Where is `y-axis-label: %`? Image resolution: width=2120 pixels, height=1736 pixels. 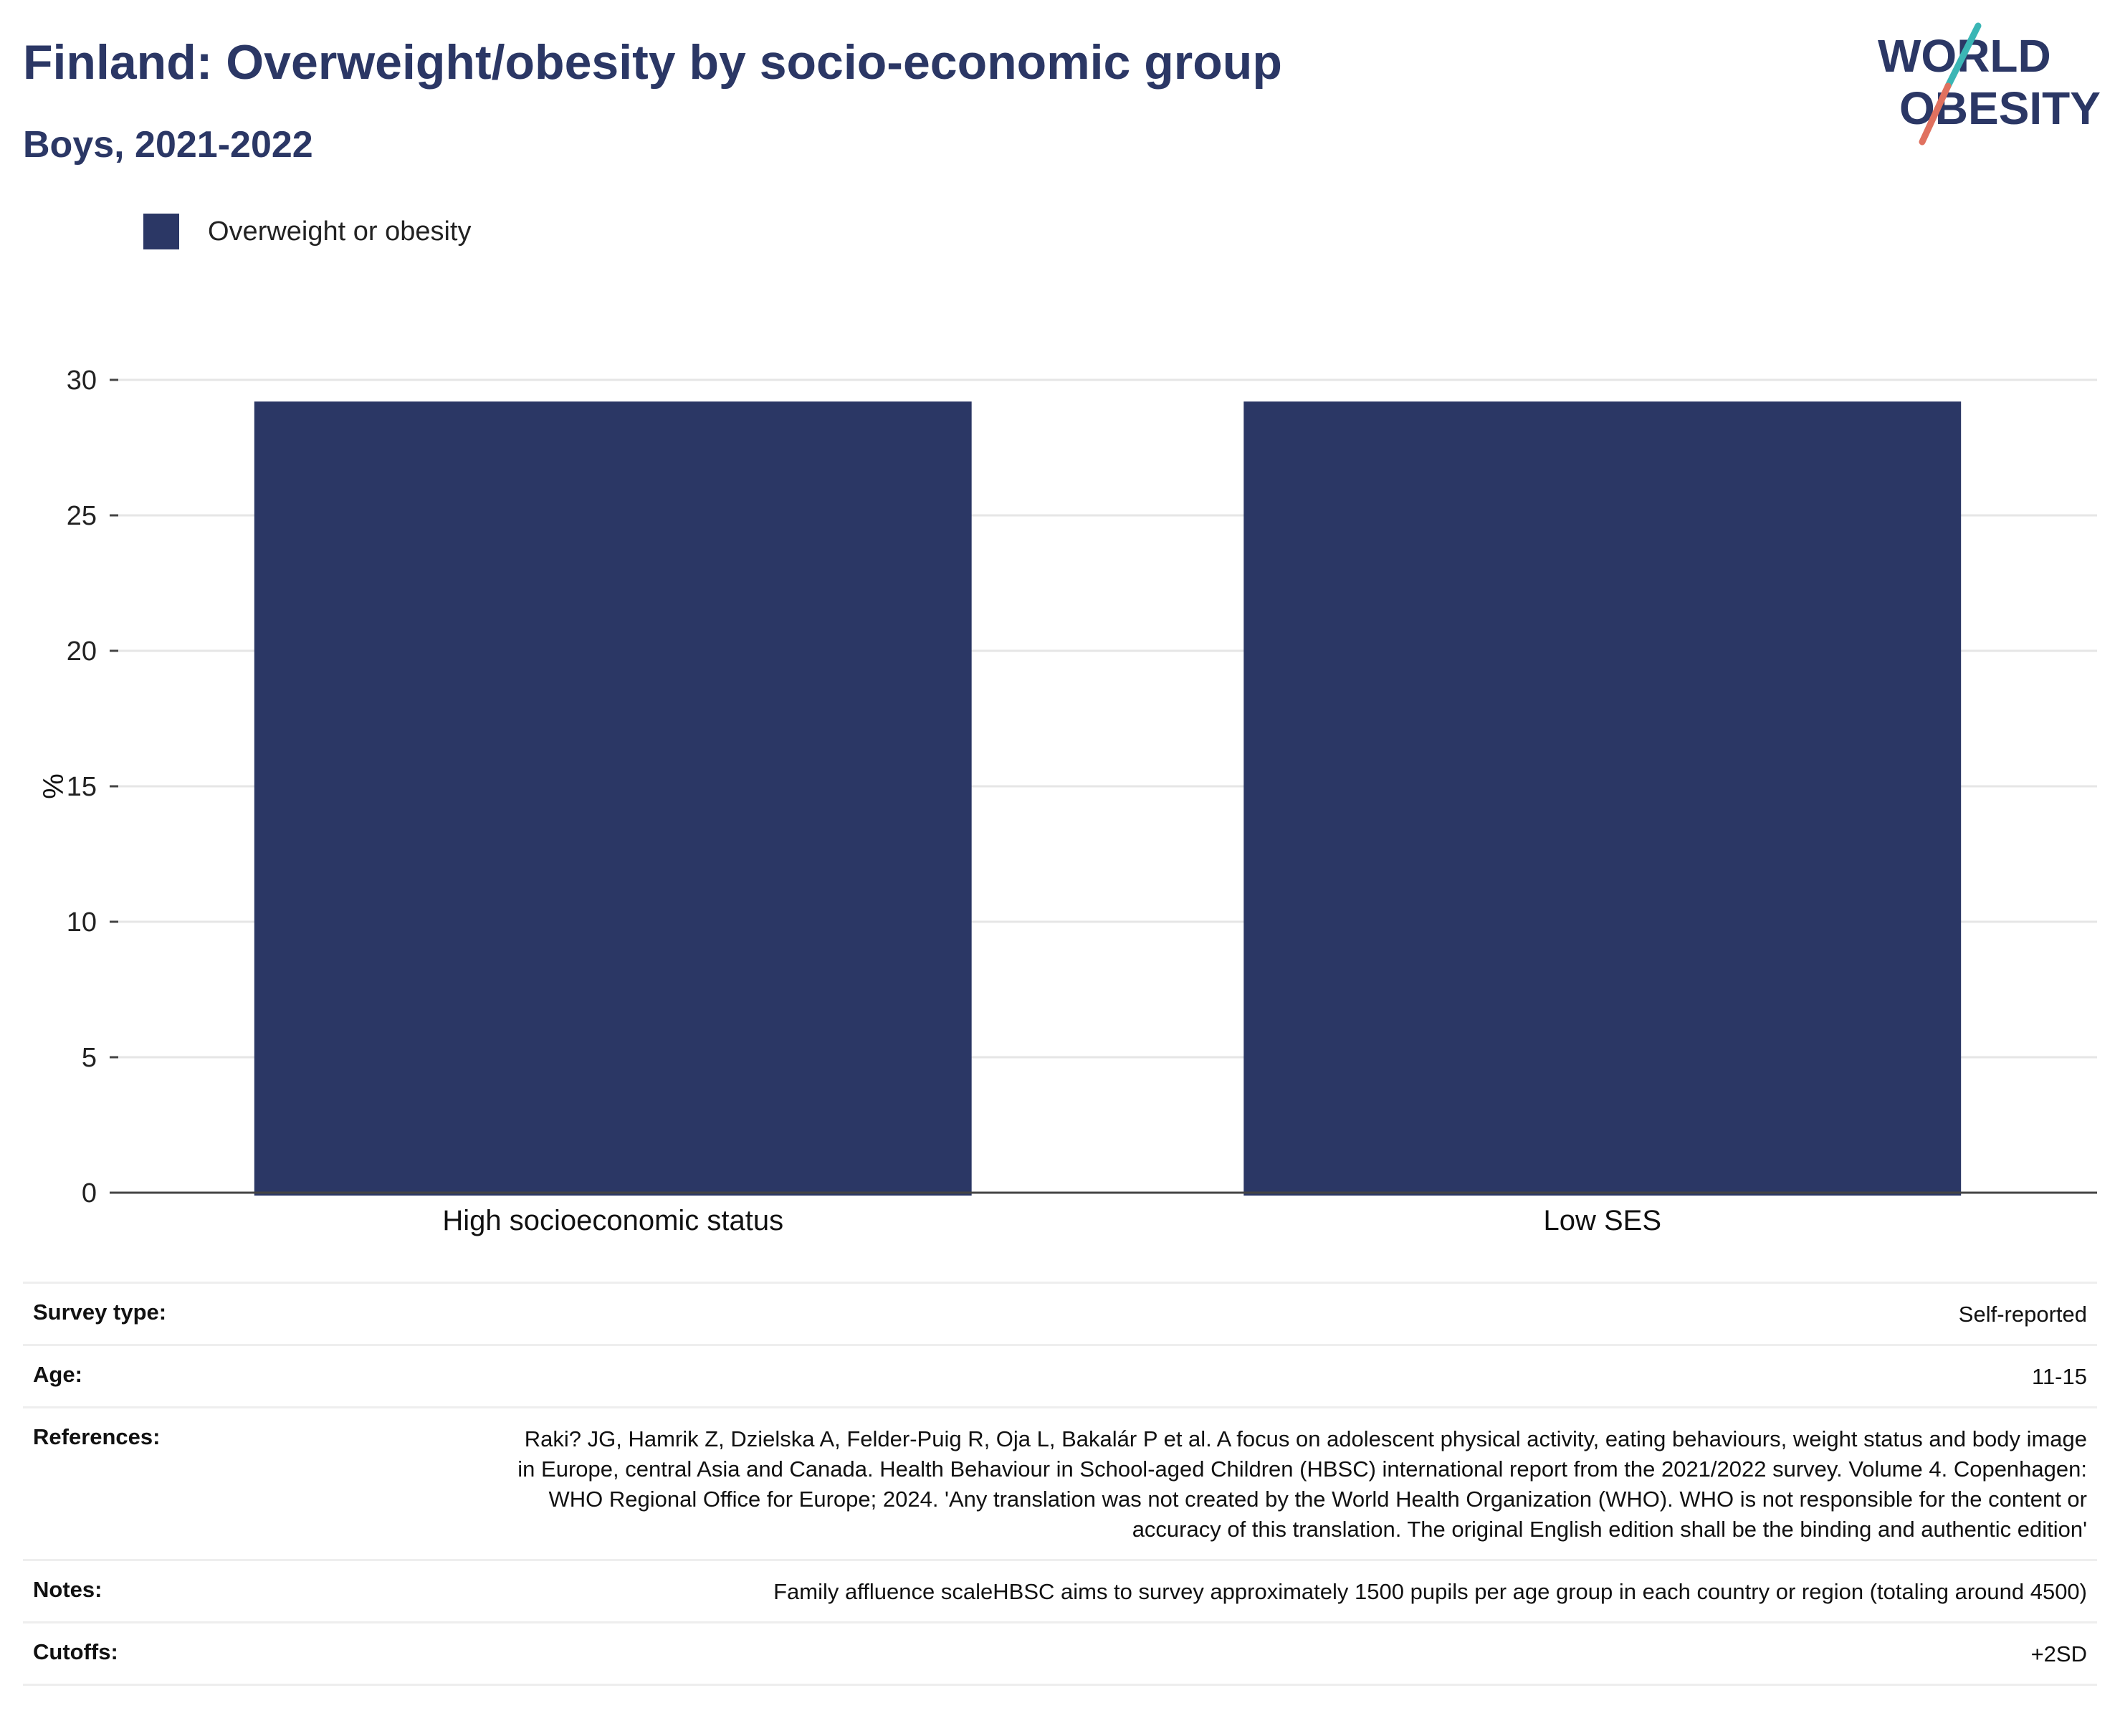 y-axis-label: % is located at coordinates (53, 786).